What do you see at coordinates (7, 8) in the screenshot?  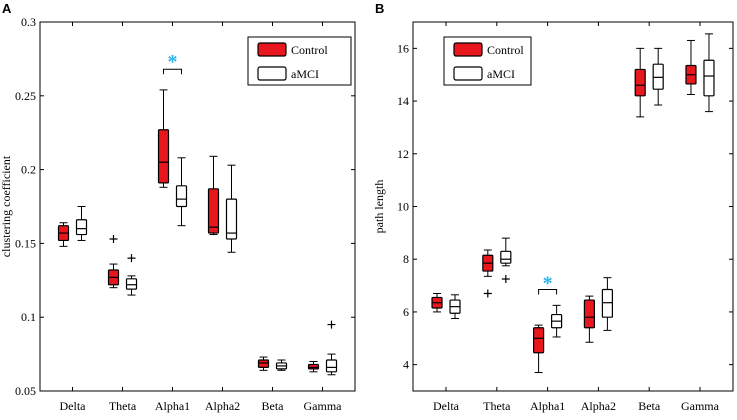 I see `panel-a-label: A` at bounding box center [7, 8].